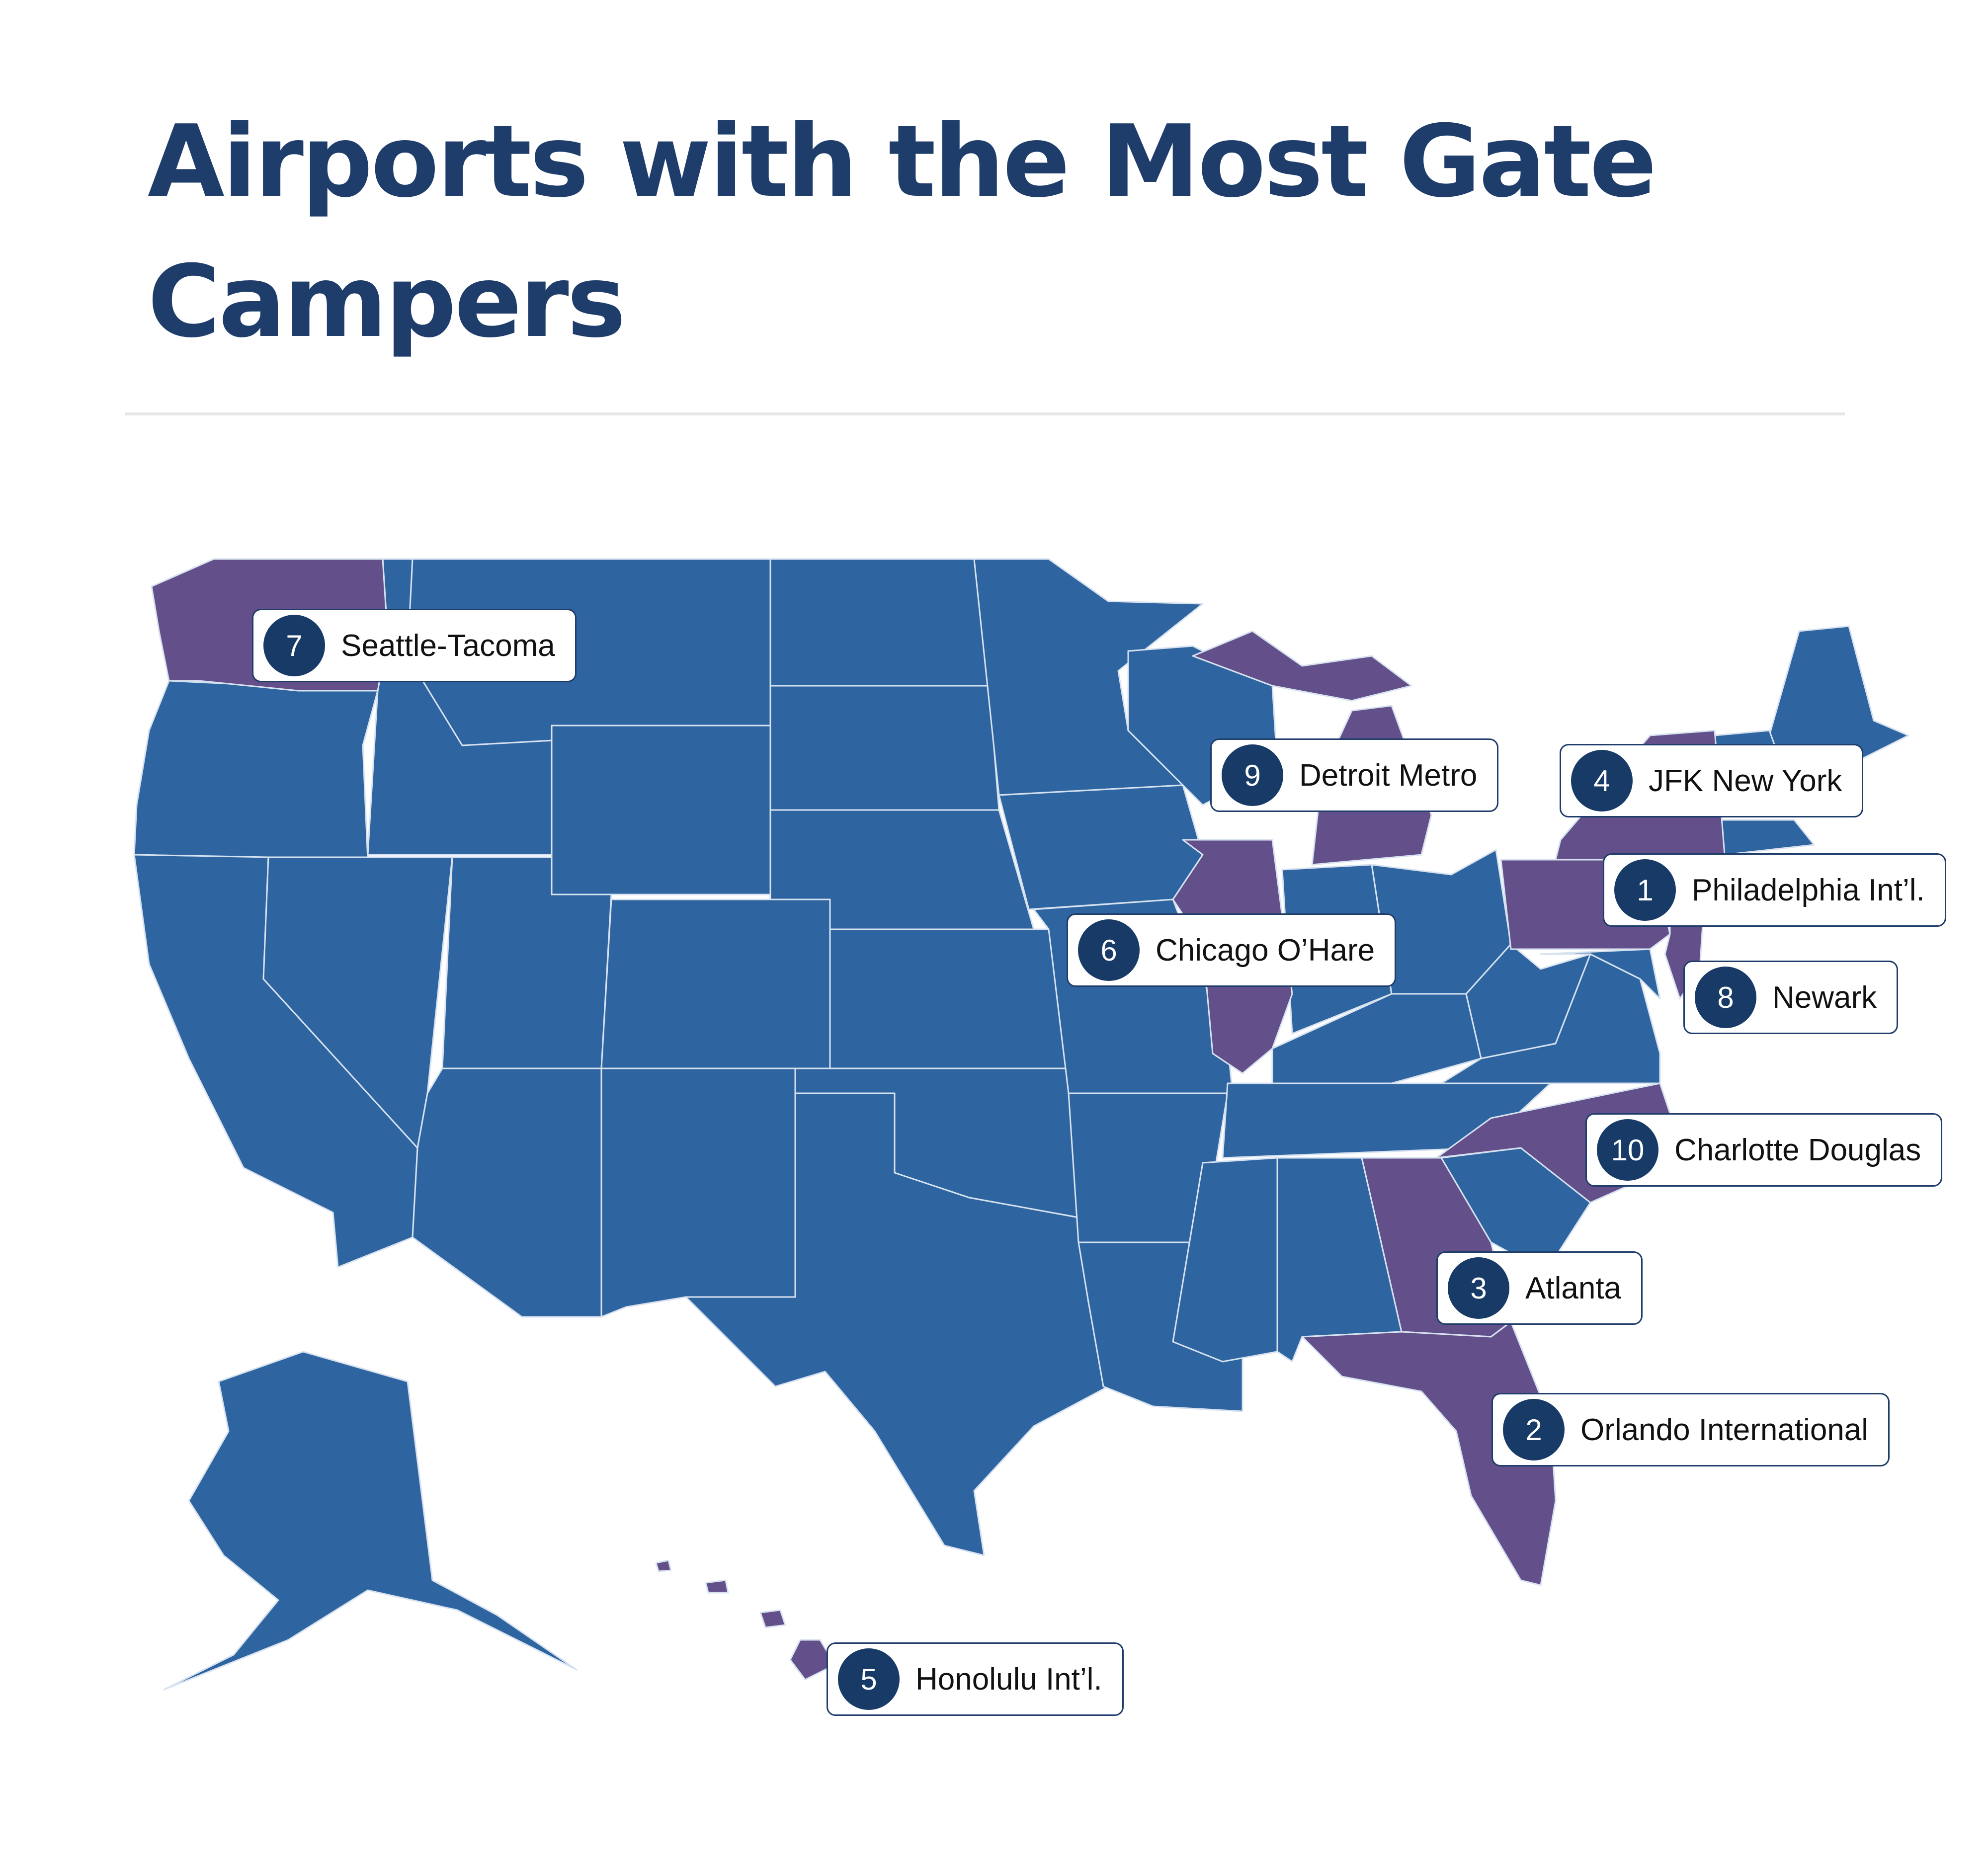 The width and height of the screenshot is (1988, 1866). I want to click on airport-label-philadelphia: 1 Philadelphia Int’l., so click(1774, 890).